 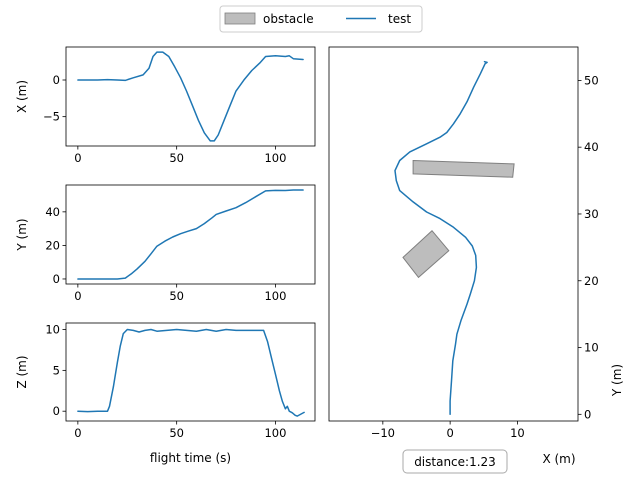 What do you see at coordinates (517, 433) in the screenshot?
I see `x-tick-label: 10` at bounding box center [517, 433].